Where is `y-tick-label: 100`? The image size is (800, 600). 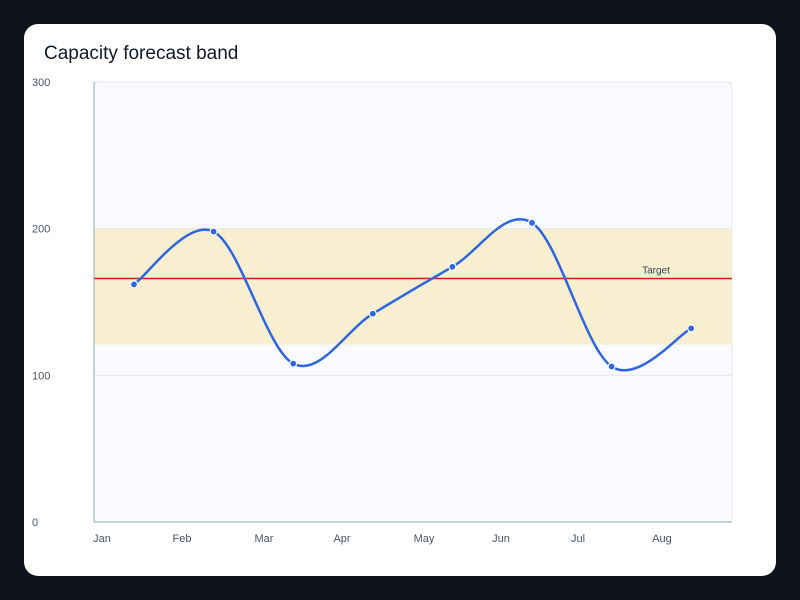
y-tick-label: 100 is located at coordinates (41, 376).